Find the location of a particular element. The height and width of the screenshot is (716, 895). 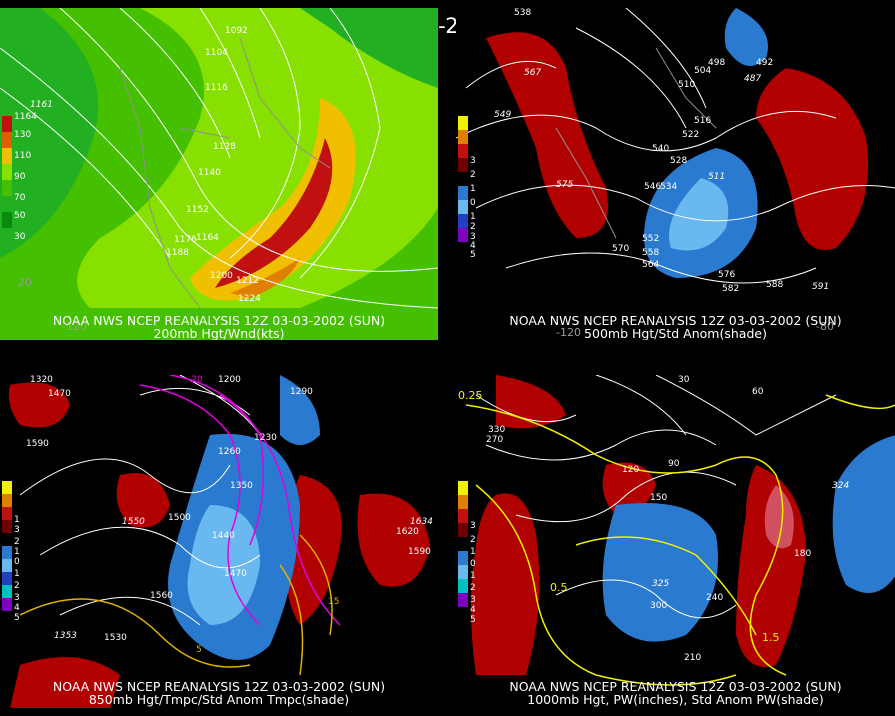

contour-label: 1620 is located at coordinates (407, 532).